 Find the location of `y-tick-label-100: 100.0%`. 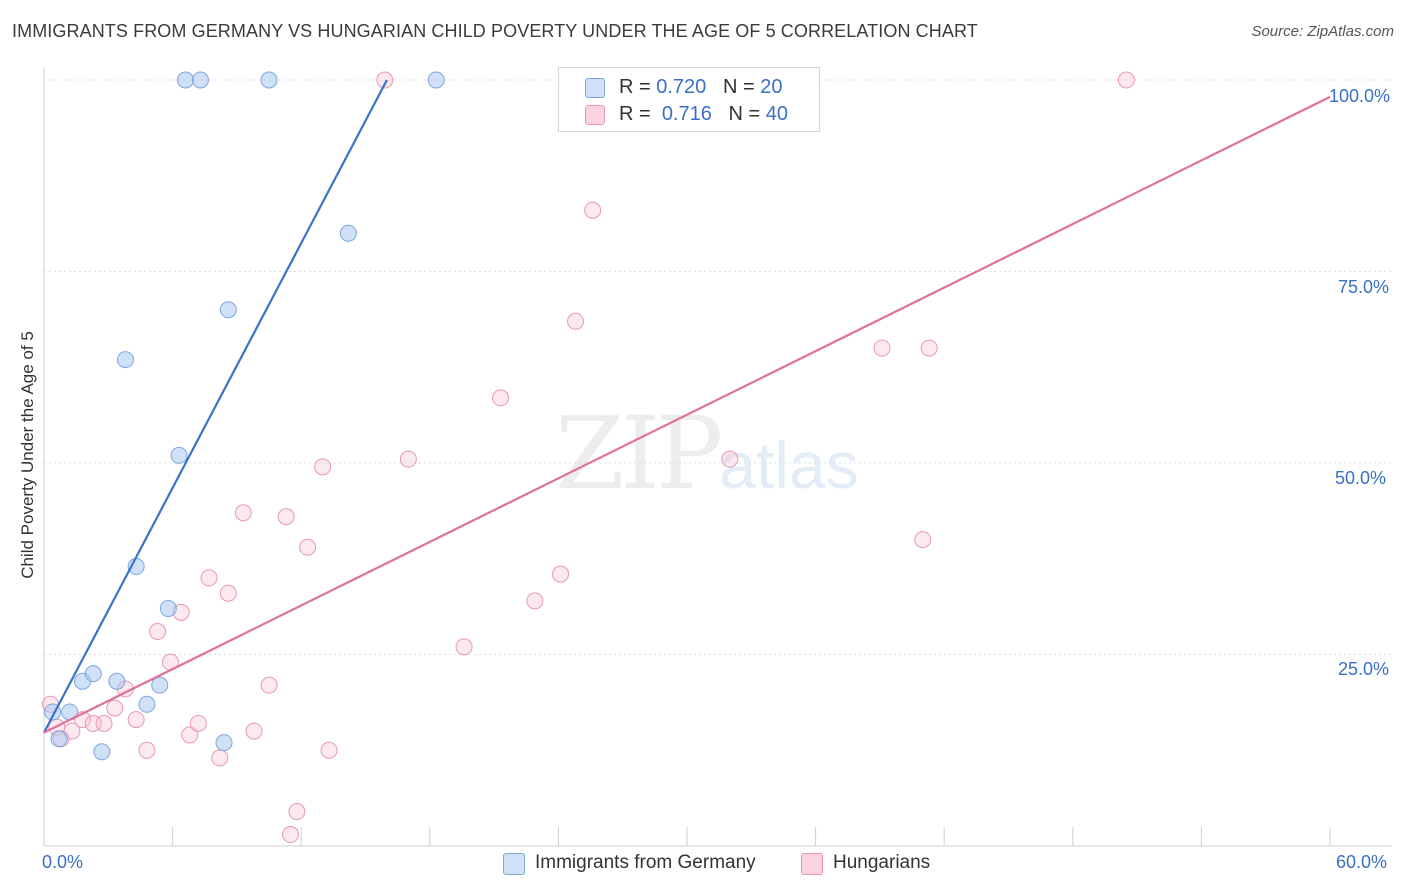

y-tick-label-100: 100.0% is located at coordinates (1360, 96).